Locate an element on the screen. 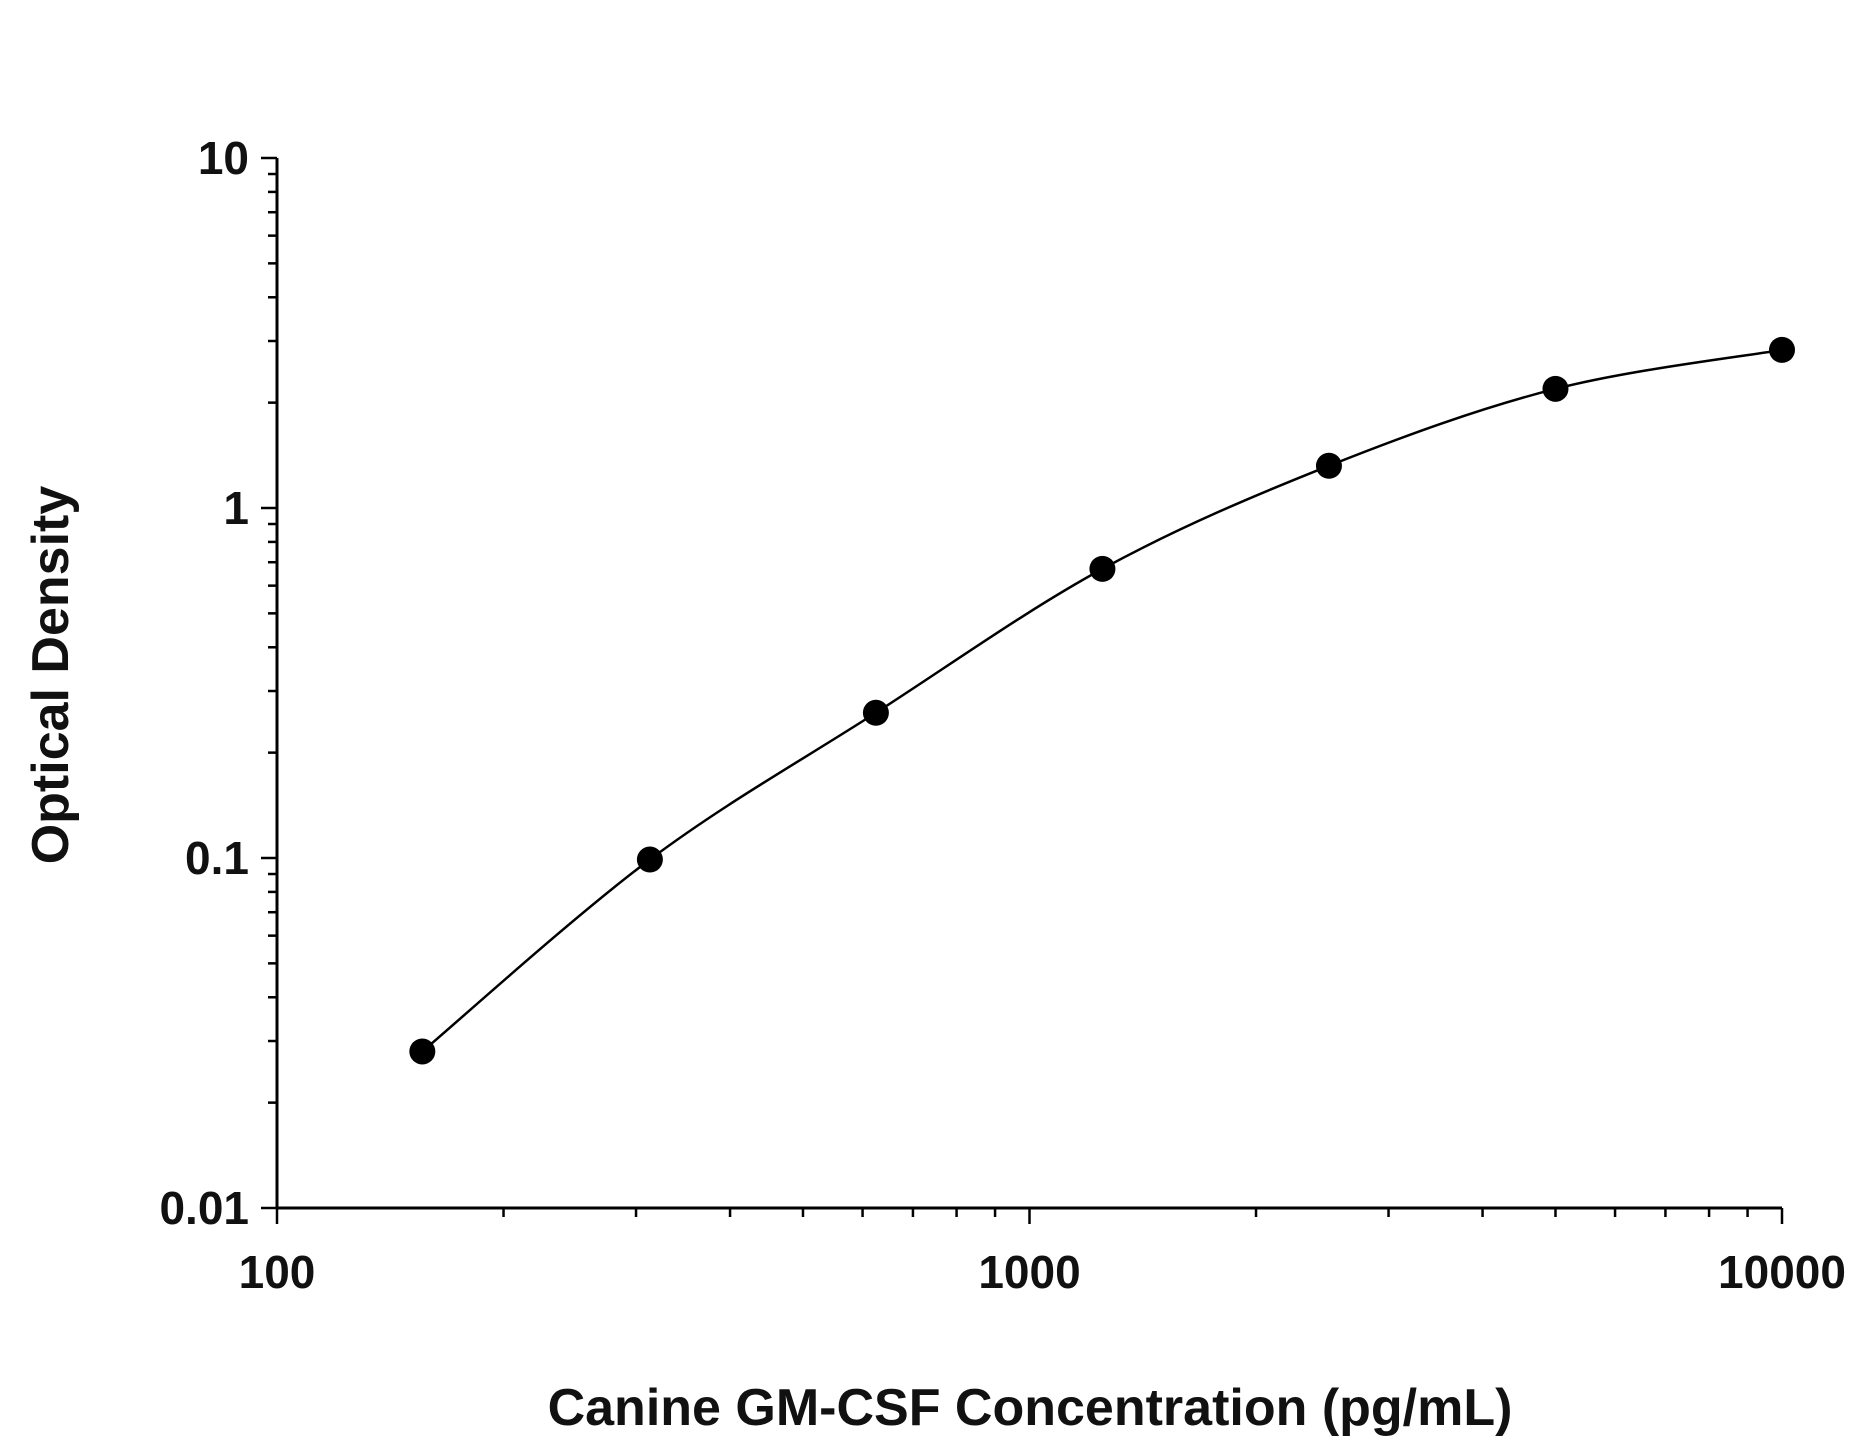 The width and height of the screenshot is (1859, 1450). x-tick-label: 10000 is located at coordinates (1782, 1272).